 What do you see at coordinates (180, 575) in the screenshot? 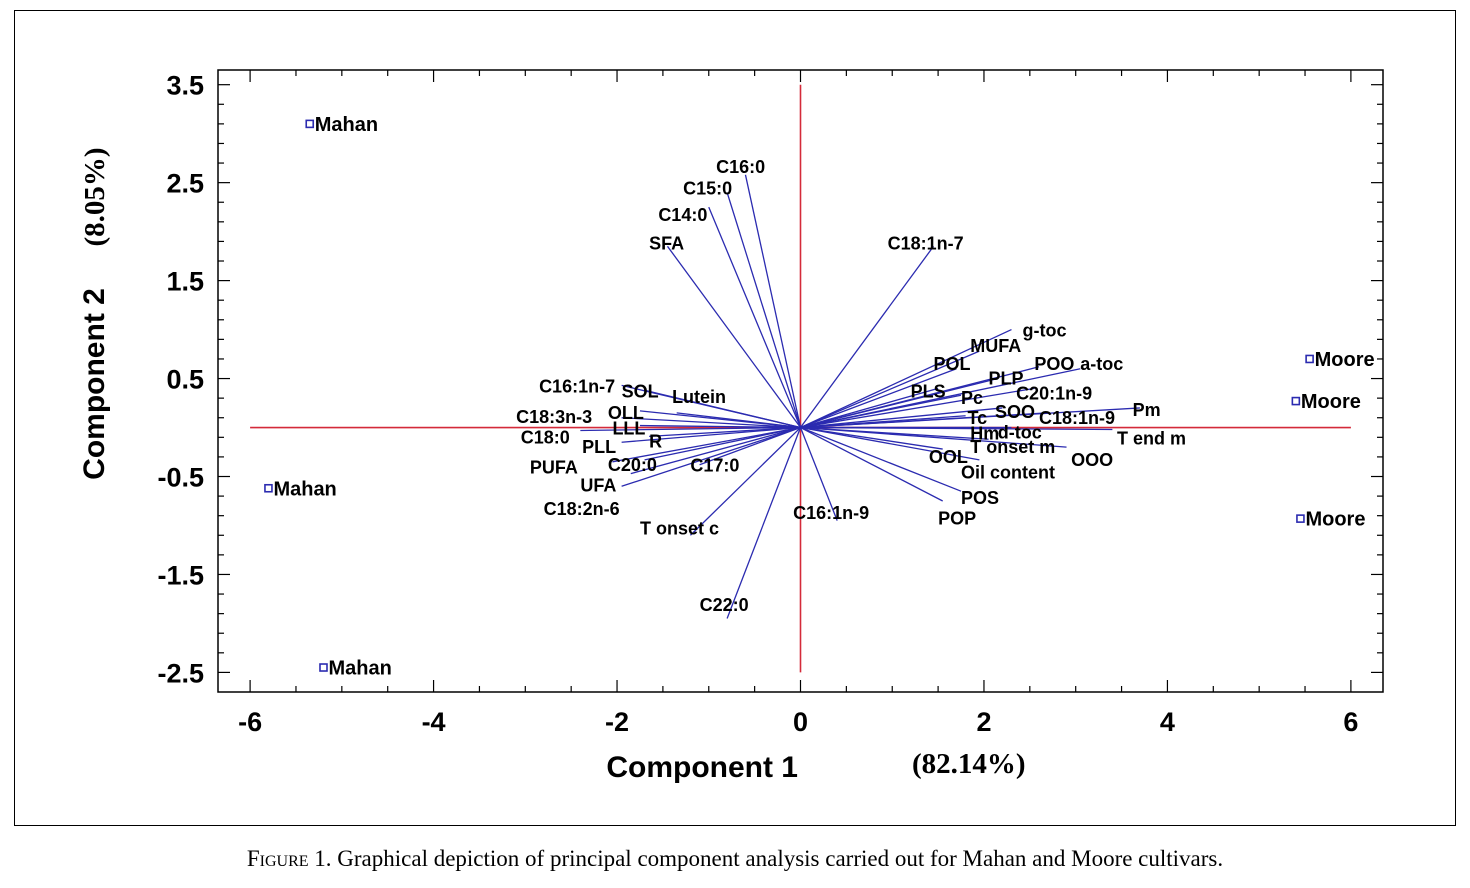
I see `y-tick-label: -1.5` at bounding box center [180, 575].